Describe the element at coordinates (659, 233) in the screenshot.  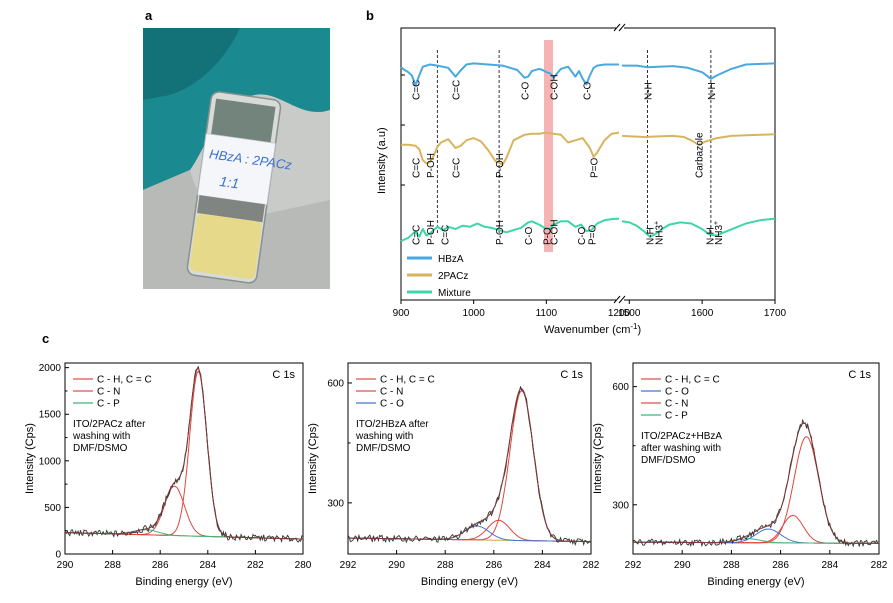
I see `peak-label: NH3+` at that location.